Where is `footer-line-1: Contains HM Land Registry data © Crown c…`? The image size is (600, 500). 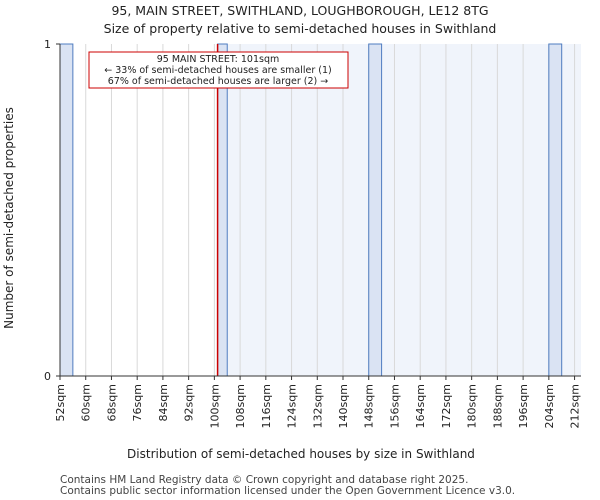 footer-line-1: Contains HM Land Registry data © Crown c… is located at coordinates (264, 480).